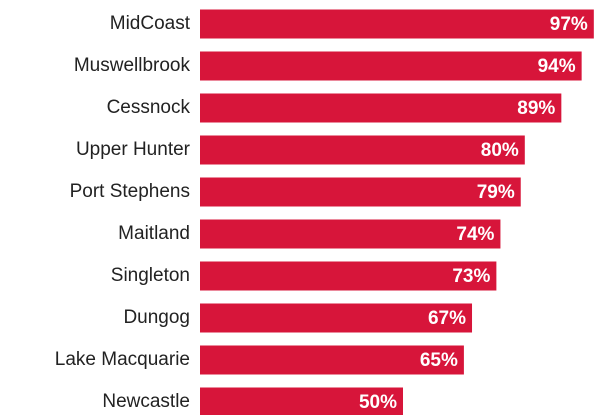 The height and width of the screenshot is (415, 606). Describe the element at coordinates (130, 191) in the screenshot. I see `category-label: Port Stephens` at that location.